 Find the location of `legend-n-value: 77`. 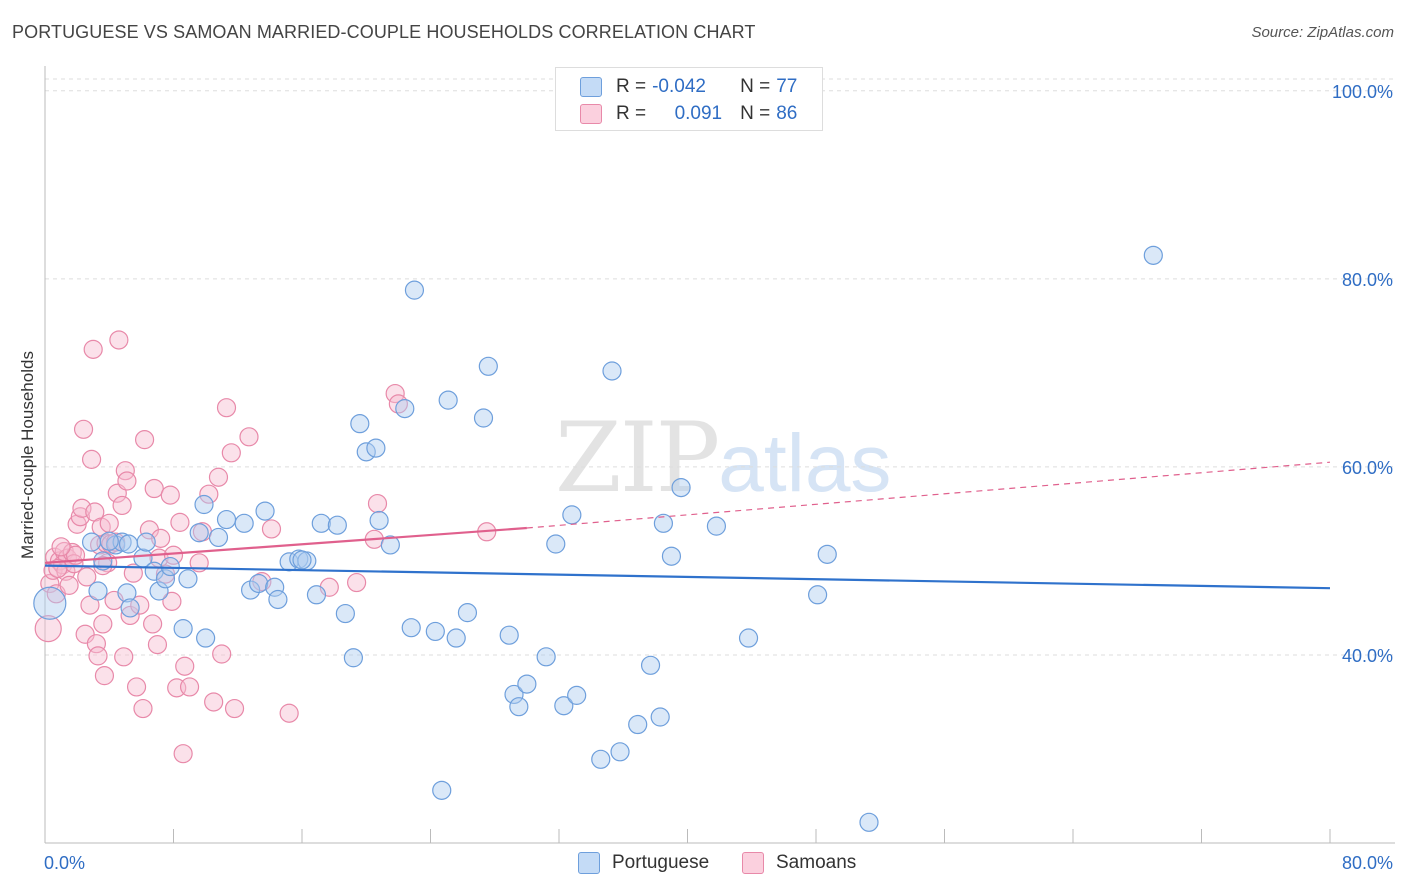

legend-n-value: 77 is located at coordinates (787, 86).